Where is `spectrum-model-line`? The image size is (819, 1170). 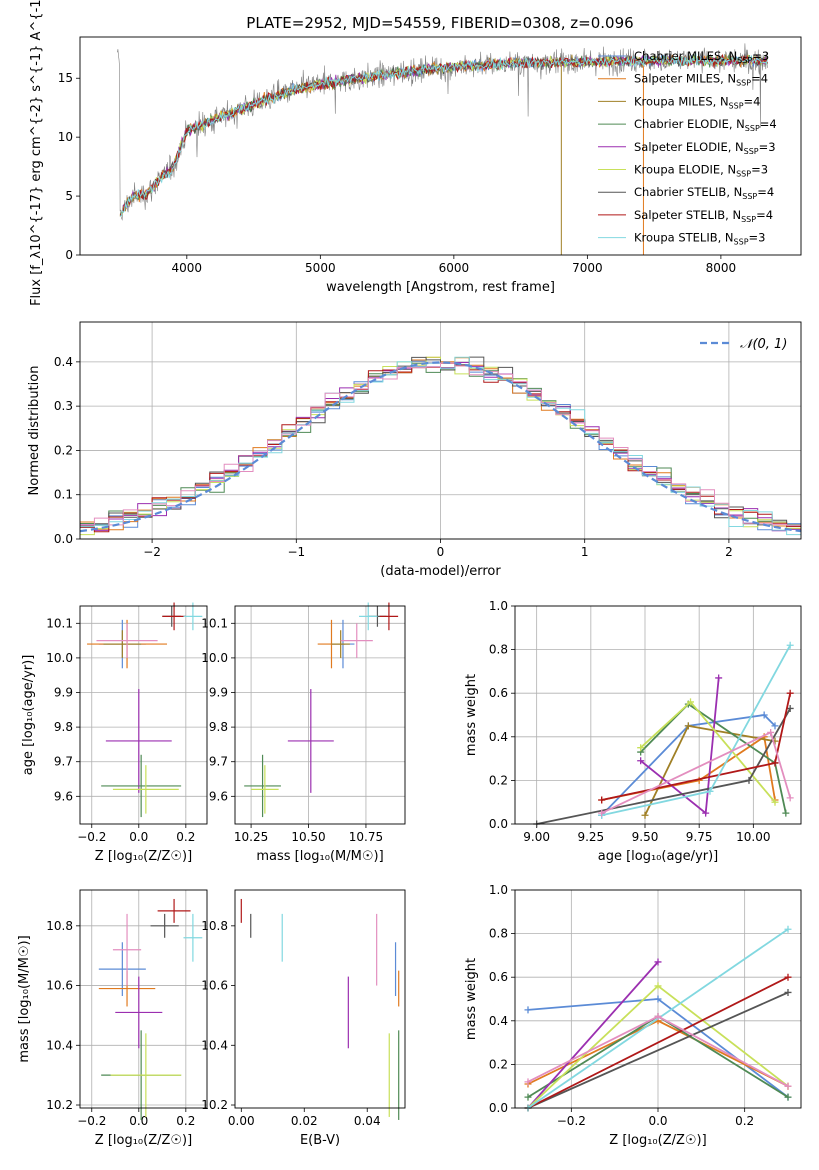
spectrum-model-line is located at coordinates (444, 135).